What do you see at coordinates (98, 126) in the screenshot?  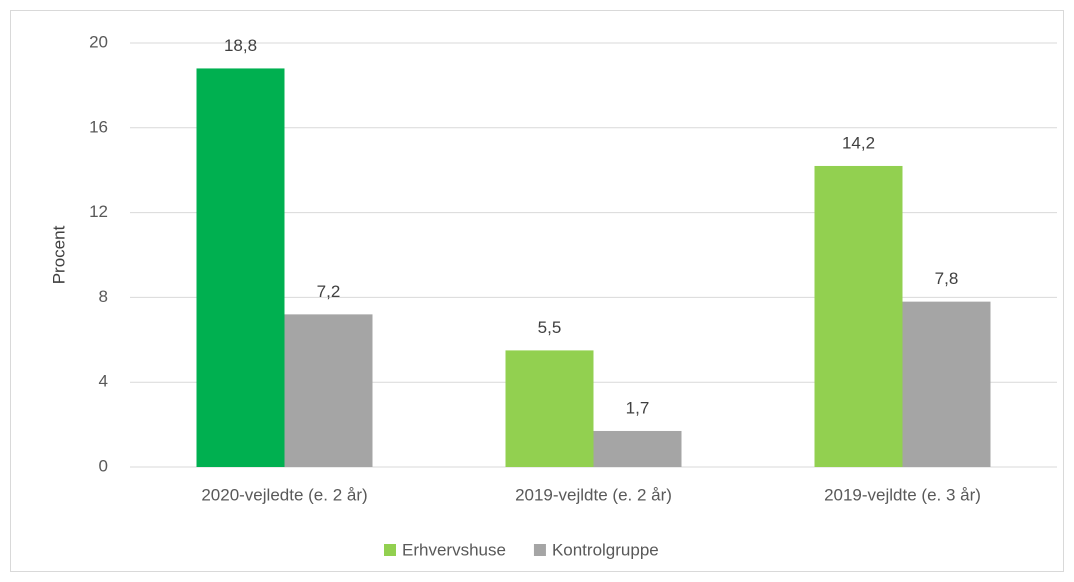 I see `y-tick-label: 16` at bounding box center [98, 126].